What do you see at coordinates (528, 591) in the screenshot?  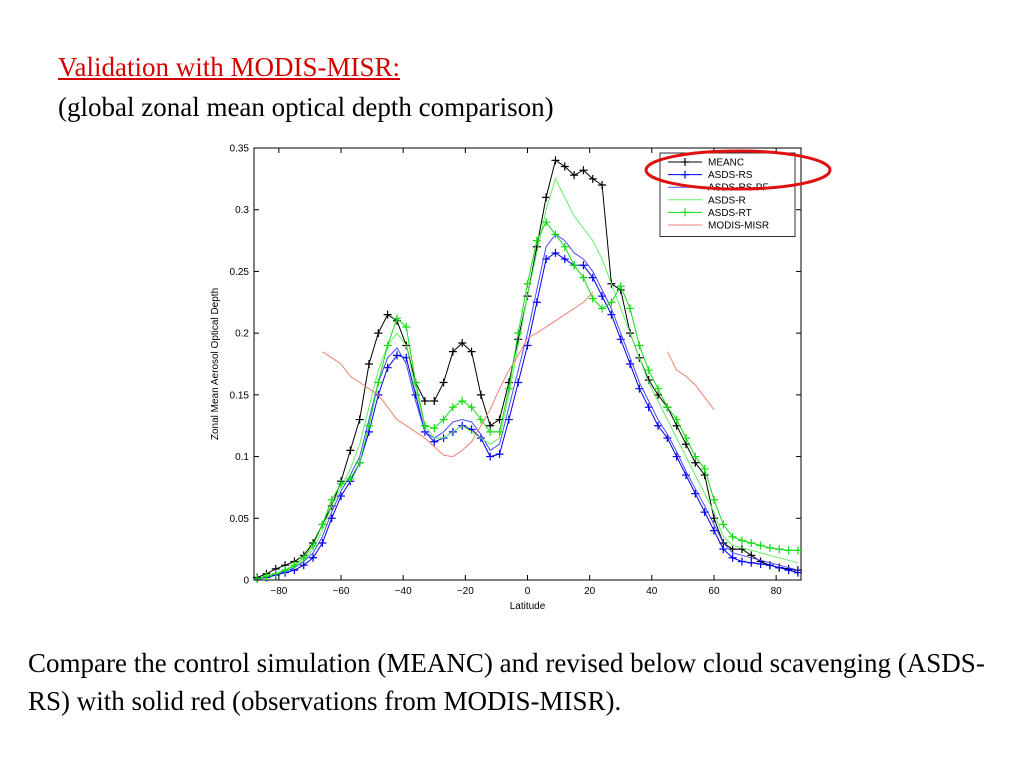 I see `x-tick-label: 0` at bounding box center [528, 591].